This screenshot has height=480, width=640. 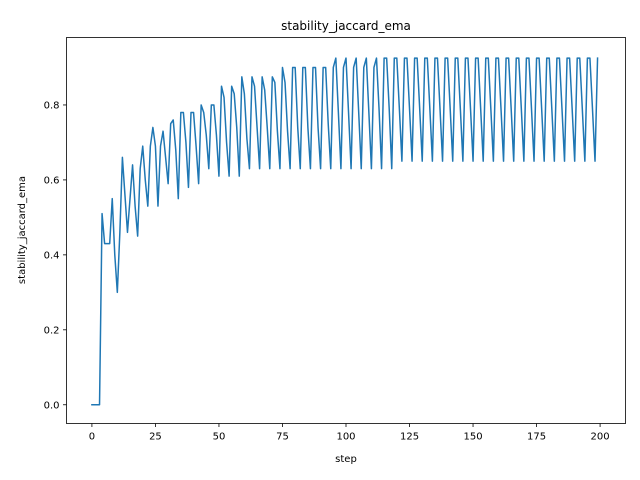 What do you see at coordinates (155, 437) in the screenshot?
I see `x-tick-label: 25` at bounding box center [155, 437].